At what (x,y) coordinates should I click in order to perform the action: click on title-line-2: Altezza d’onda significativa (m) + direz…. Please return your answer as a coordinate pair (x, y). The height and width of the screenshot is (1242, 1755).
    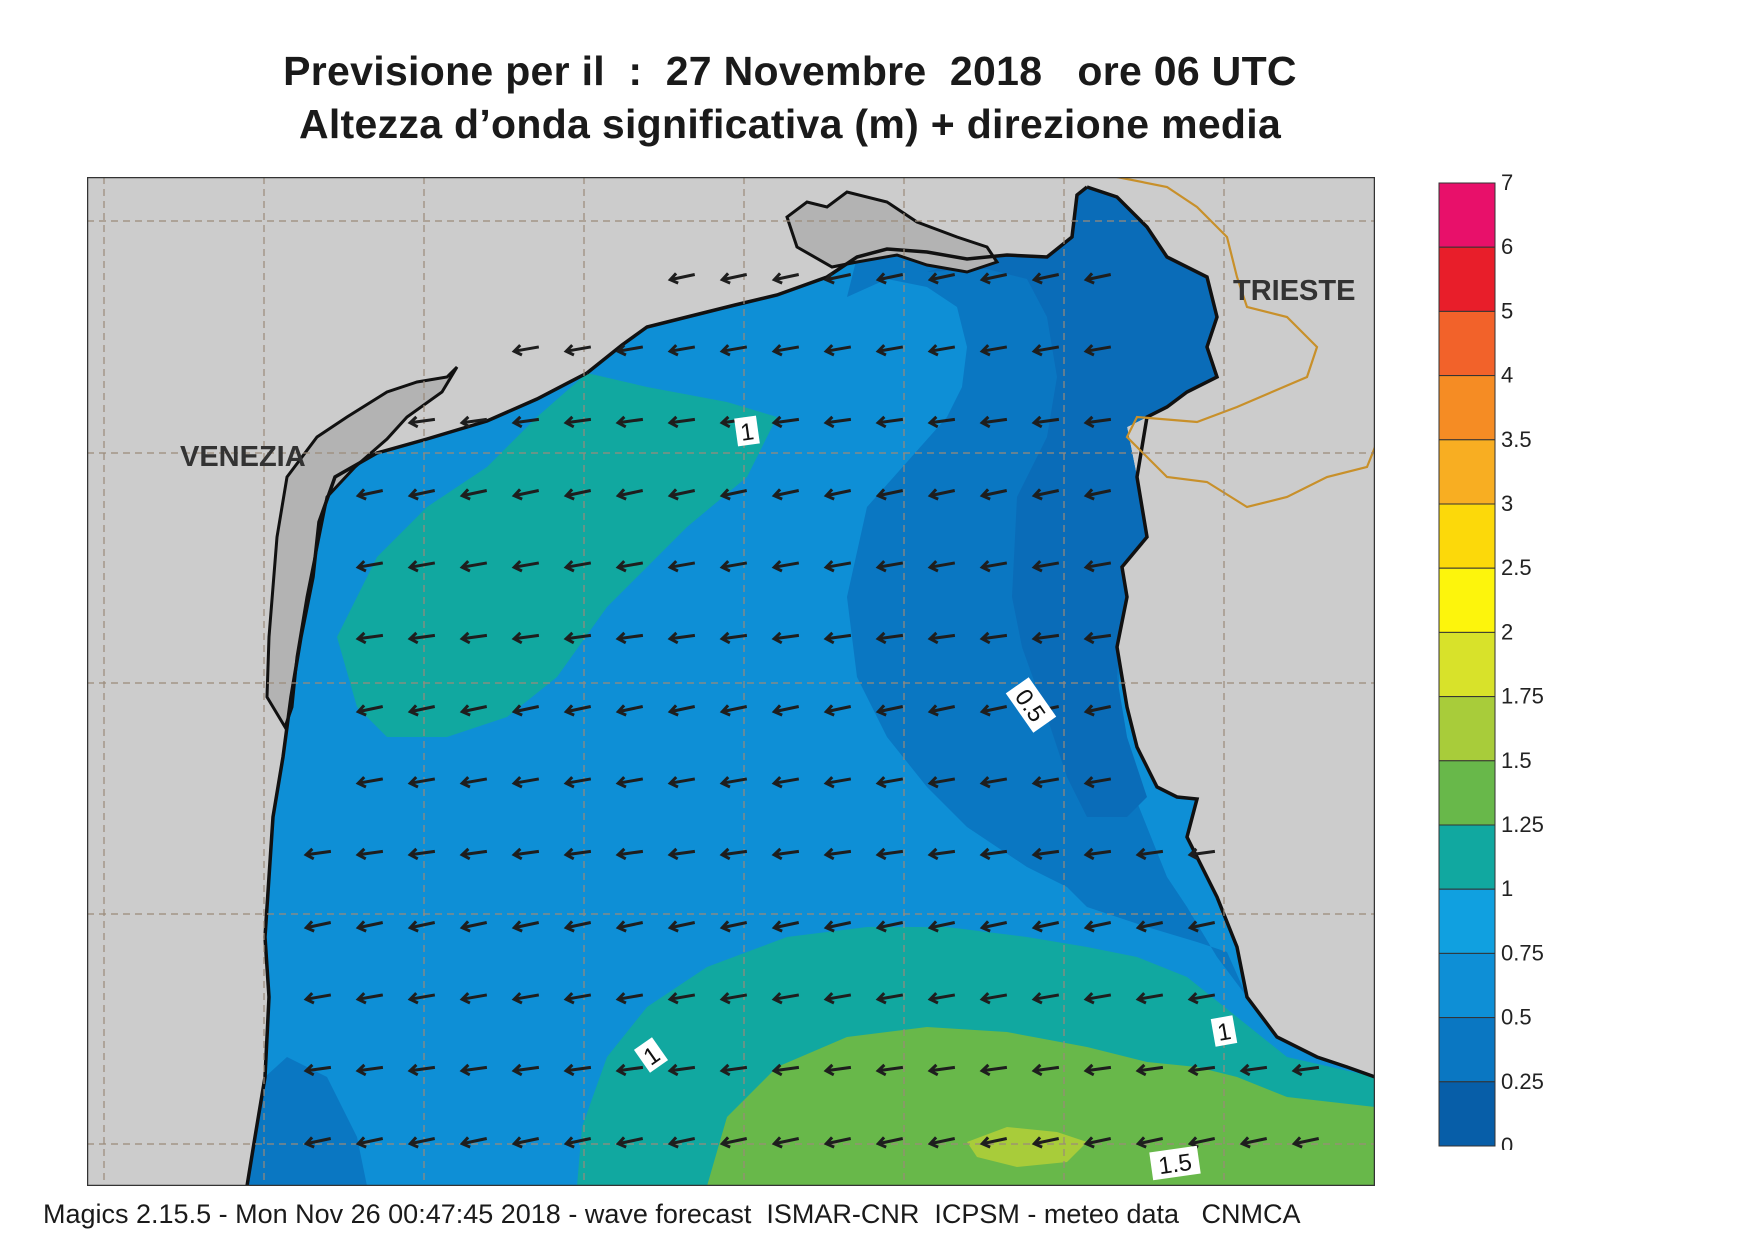
    Looking at the image, I should click on (790, 124).